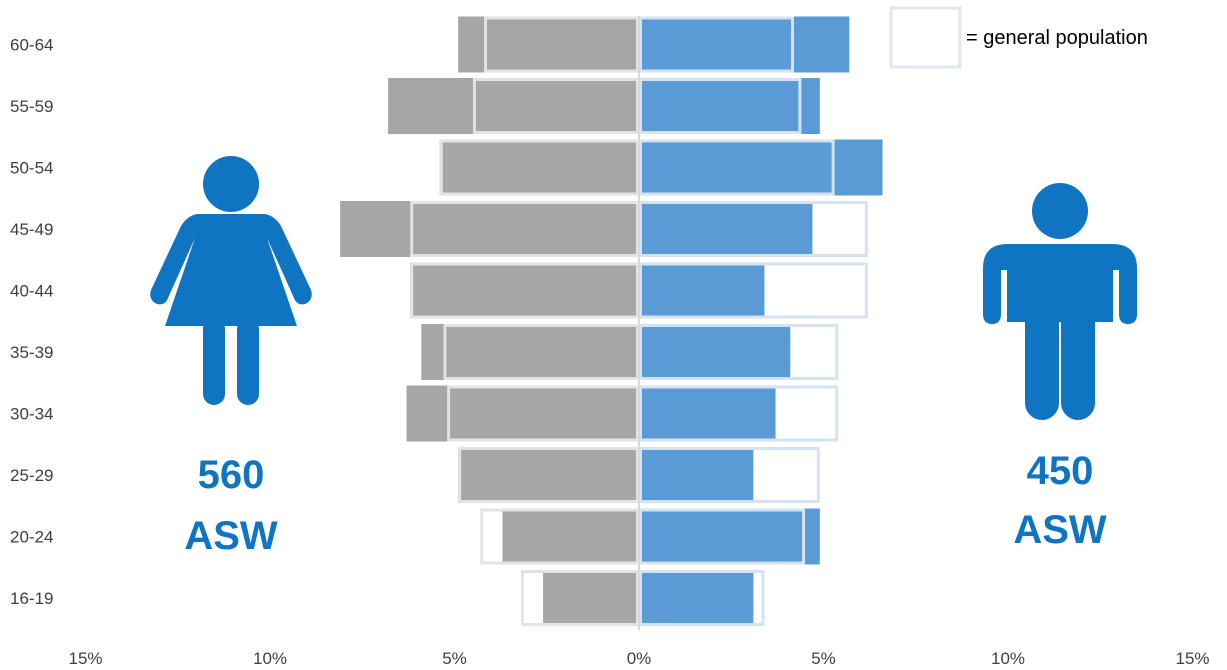  Describe the element at coordinates (231, 475) in the screenshot. I see `female-count: 560` at that location.